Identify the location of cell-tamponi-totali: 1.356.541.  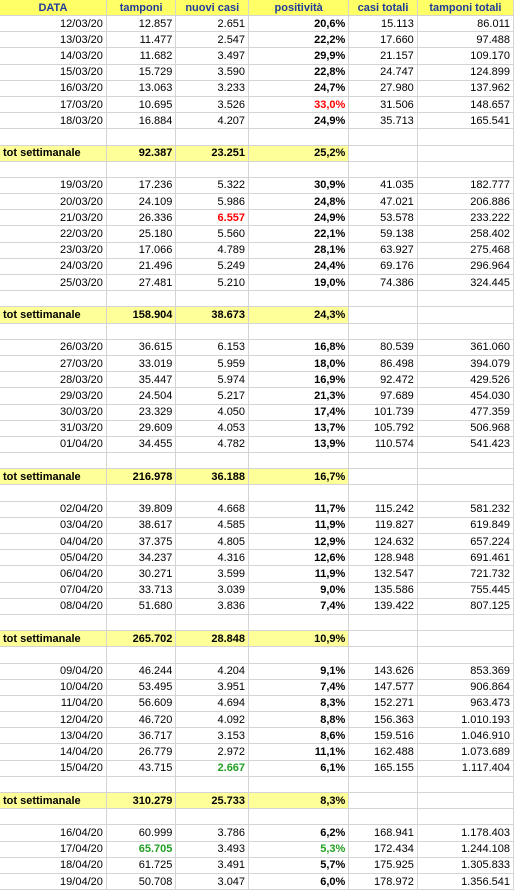
(465, 881).